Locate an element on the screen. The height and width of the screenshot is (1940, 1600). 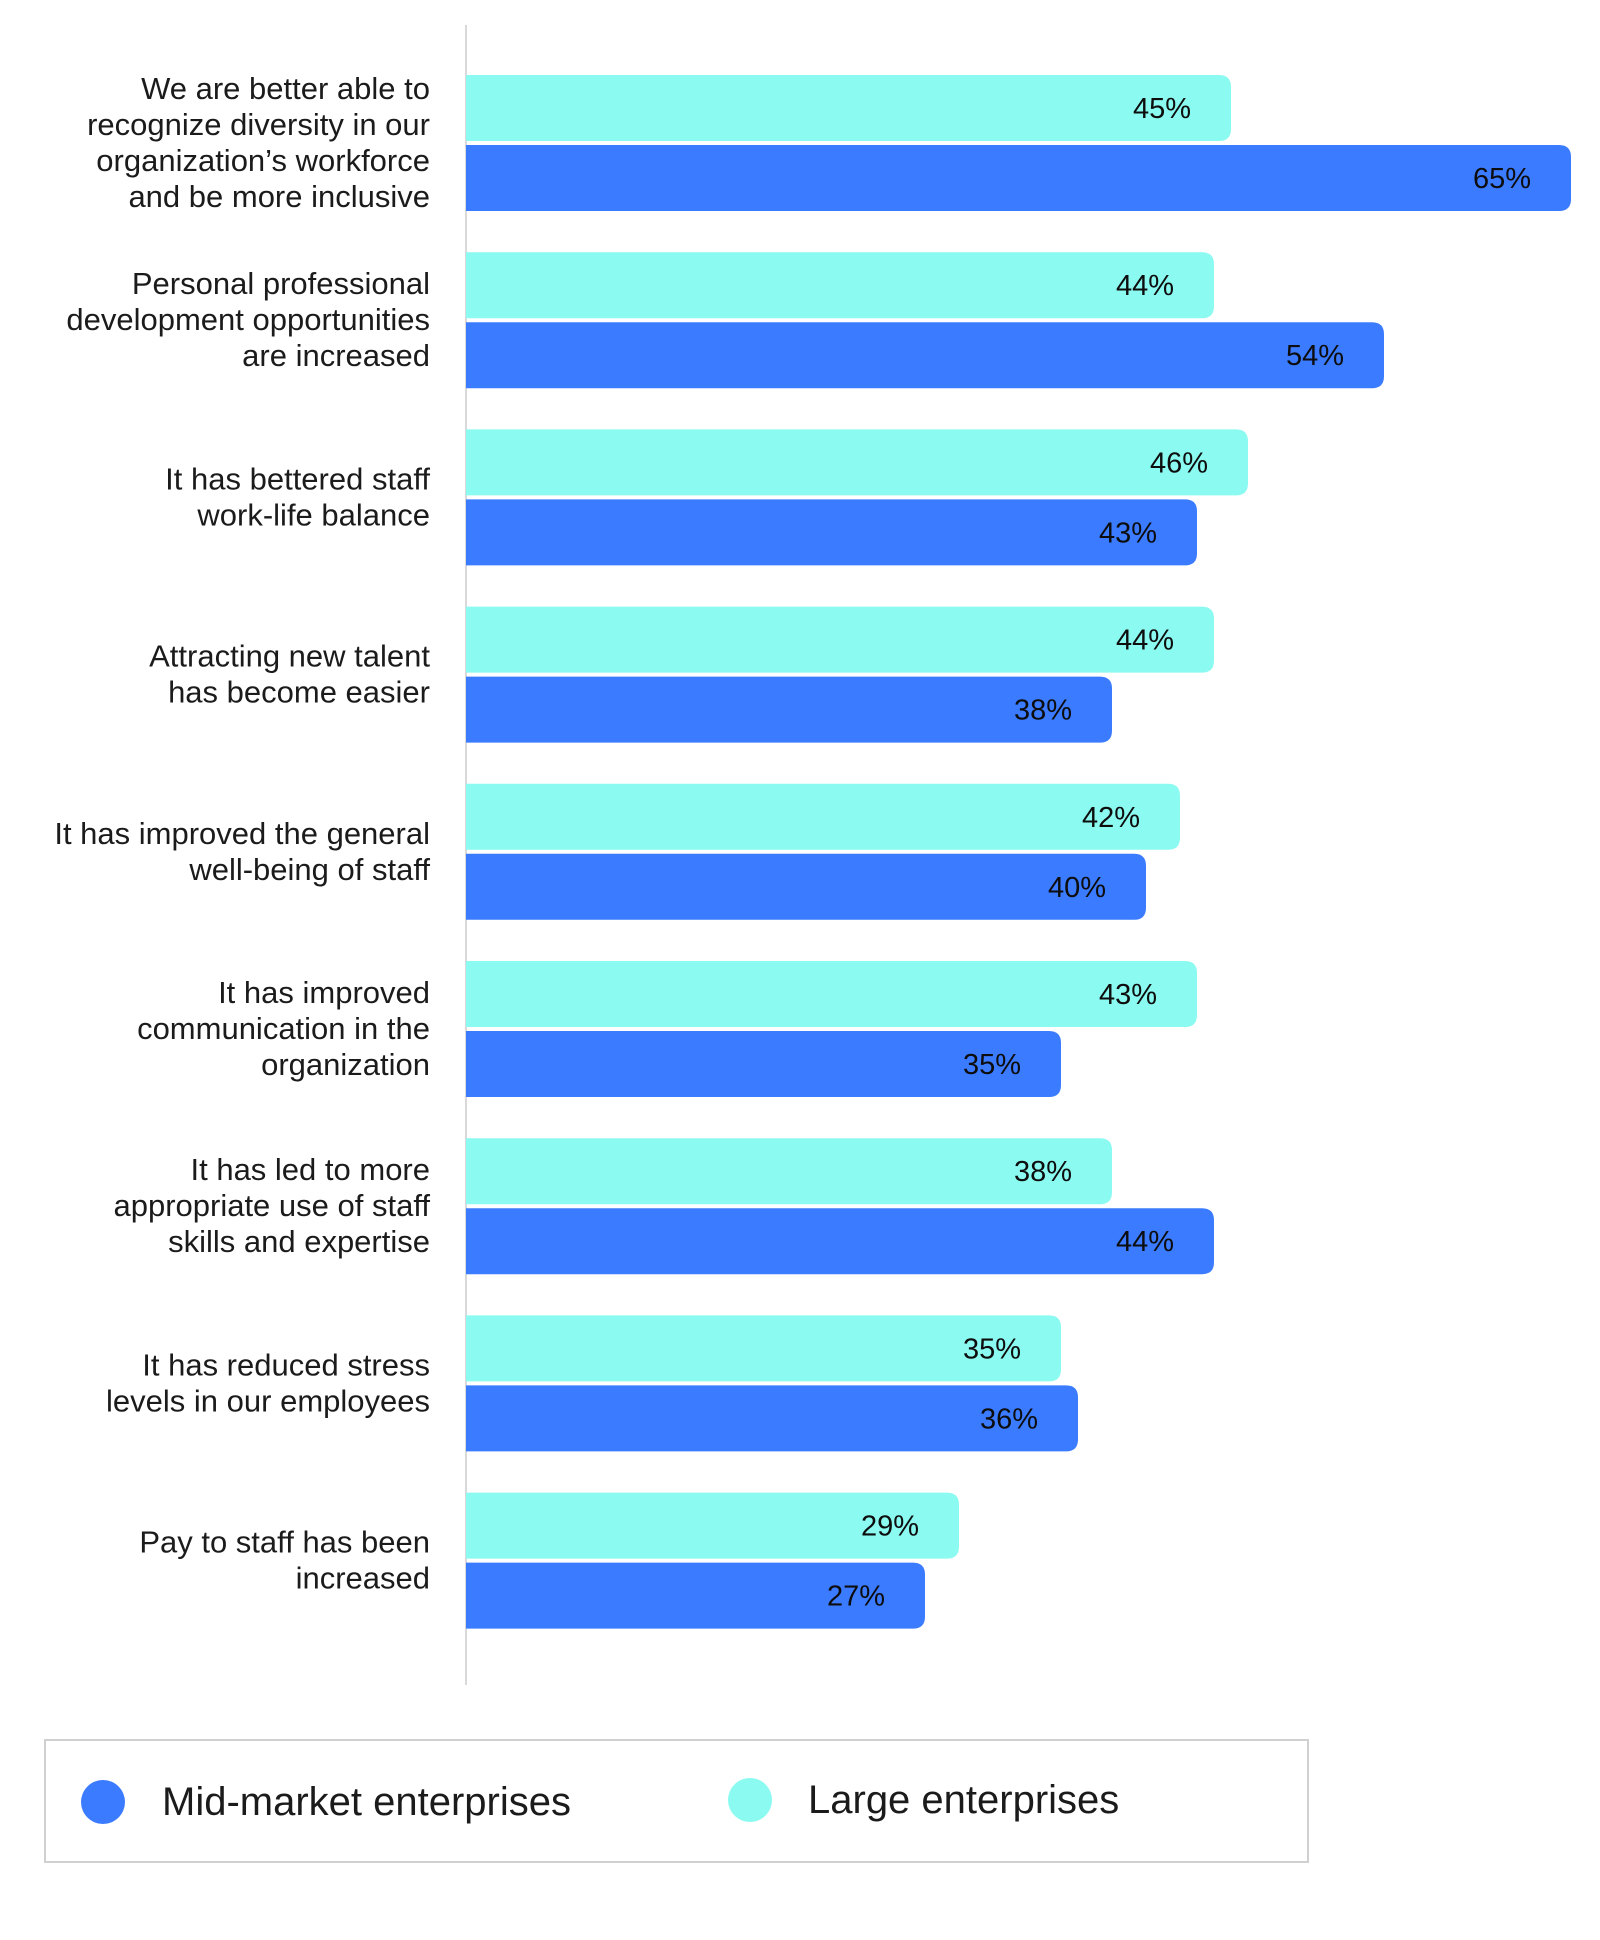
legend-label-large: Large enterprises is located at coordinates (963, 1800).